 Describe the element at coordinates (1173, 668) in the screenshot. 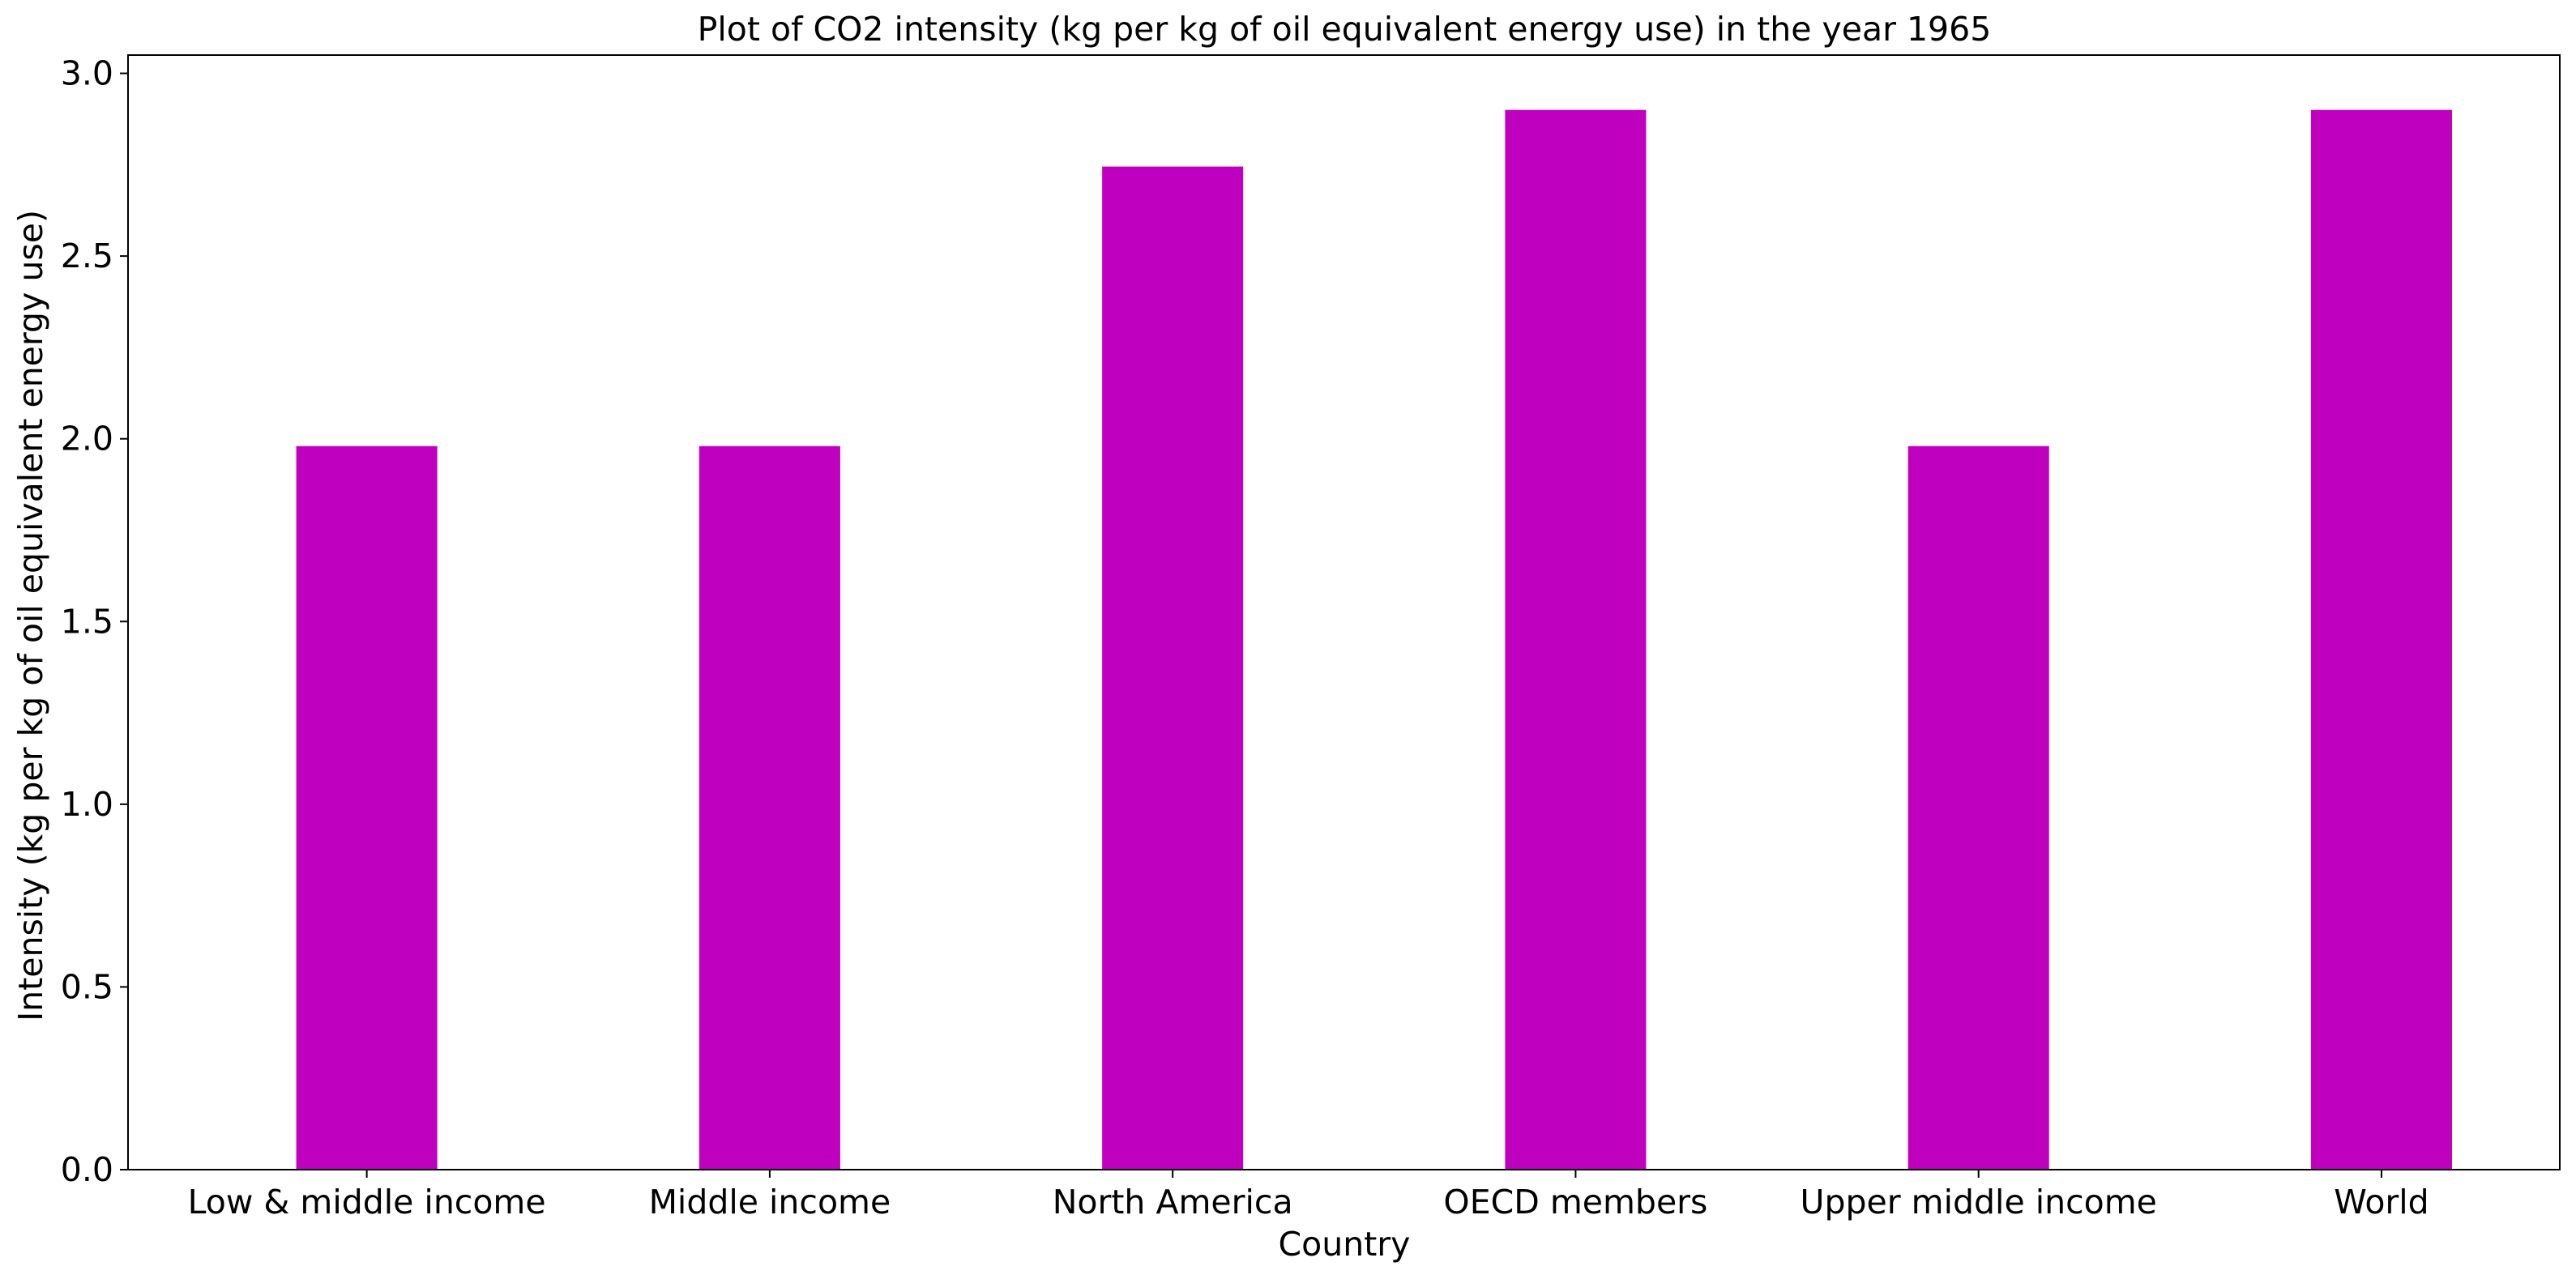

I see `bar-north-america` at that location.